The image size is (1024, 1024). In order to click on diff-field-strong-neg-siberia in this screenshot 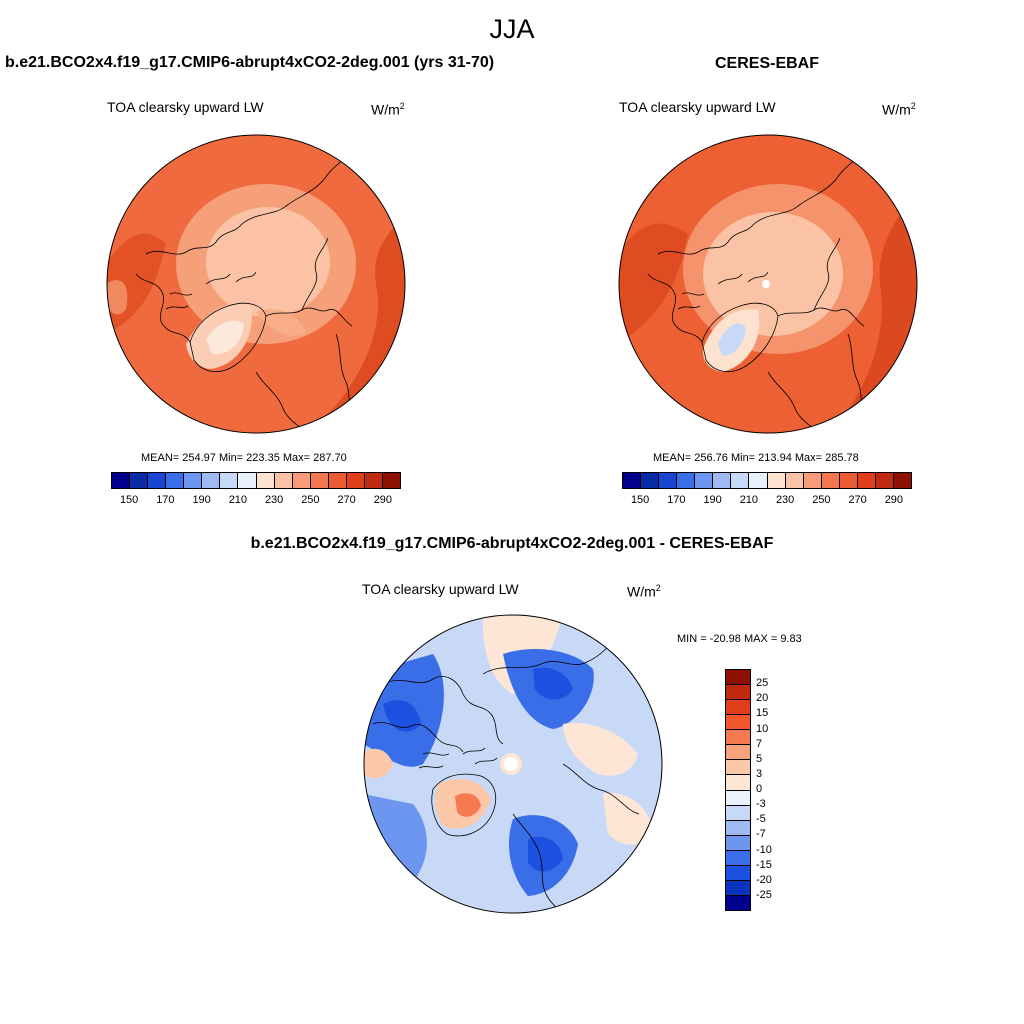, I will do `click(553, 683)`.